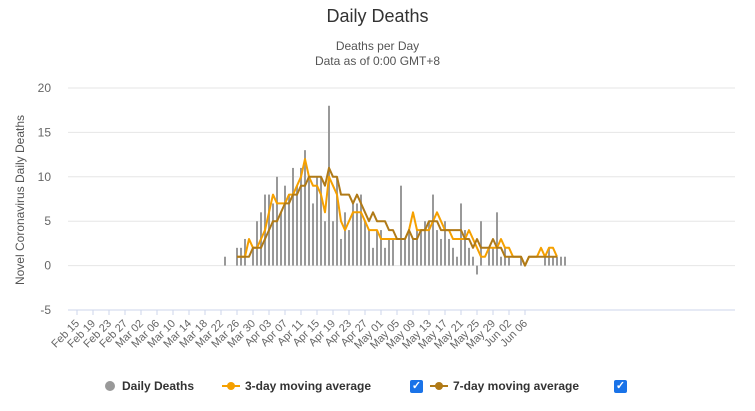 The image size is (755, 411). I want to click on legend-label-7-day: 7-day moving average, so click(516, 386).